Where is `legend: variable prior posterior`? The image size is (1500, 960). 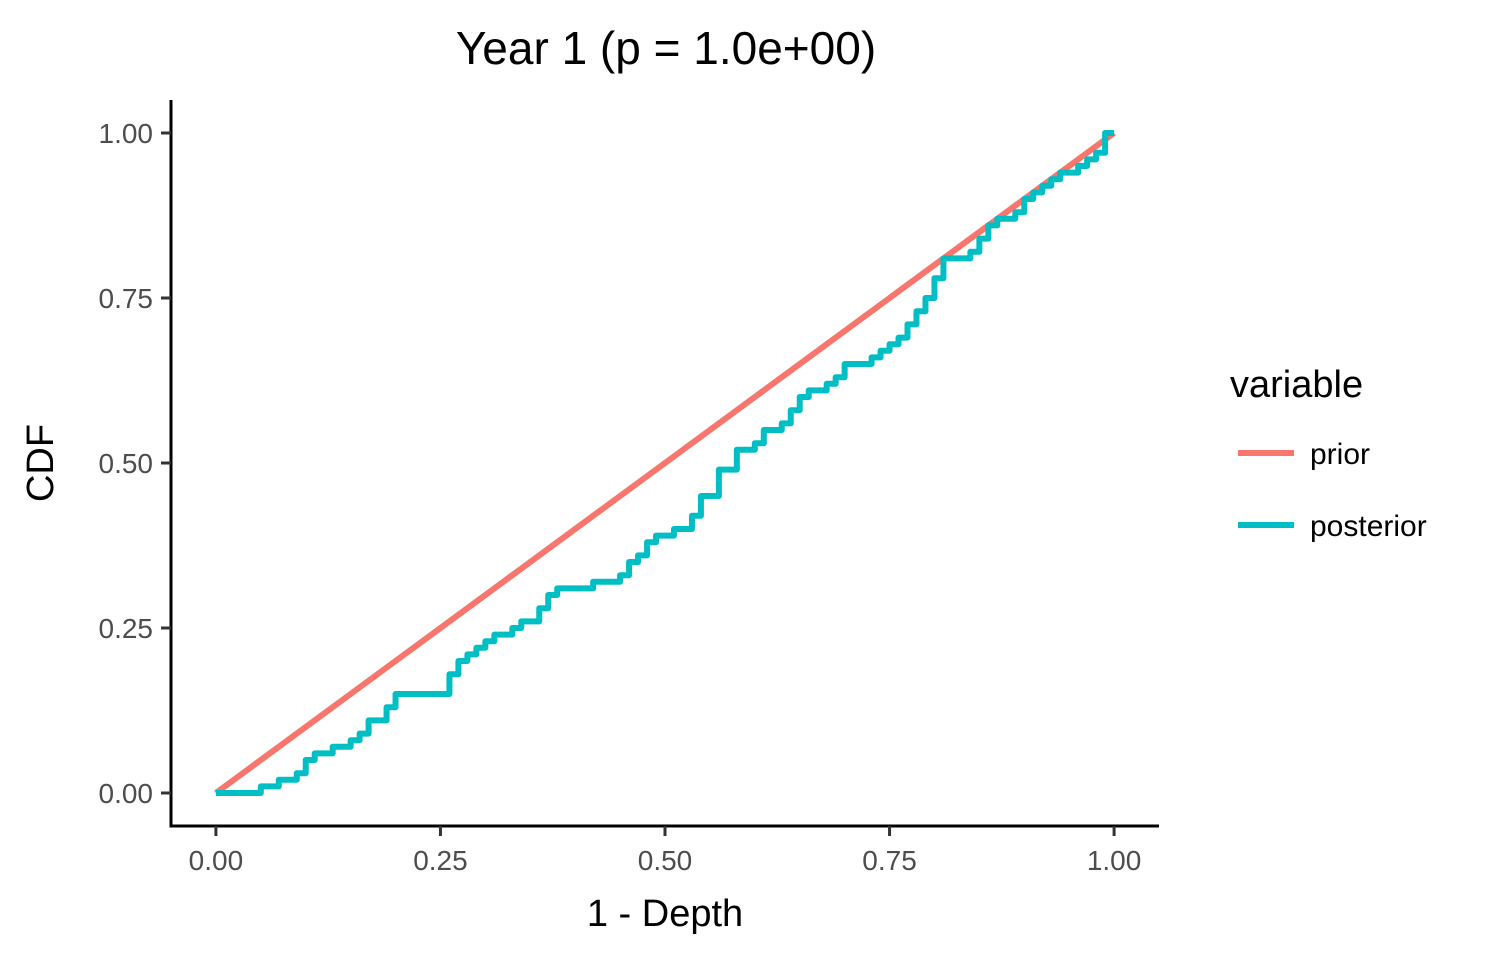
legend: variable prior posterior is located at coordinates (1328, 453).